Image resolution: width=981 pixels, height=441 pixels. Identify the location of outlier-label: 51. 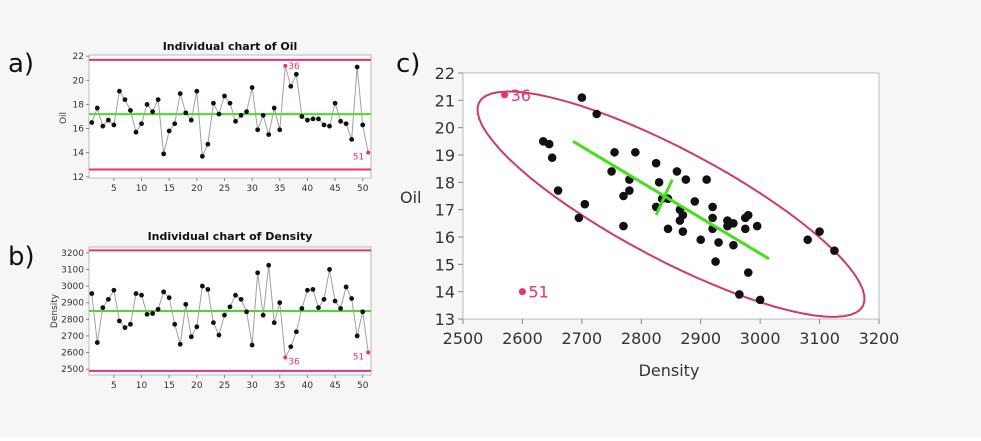
(358, 358).